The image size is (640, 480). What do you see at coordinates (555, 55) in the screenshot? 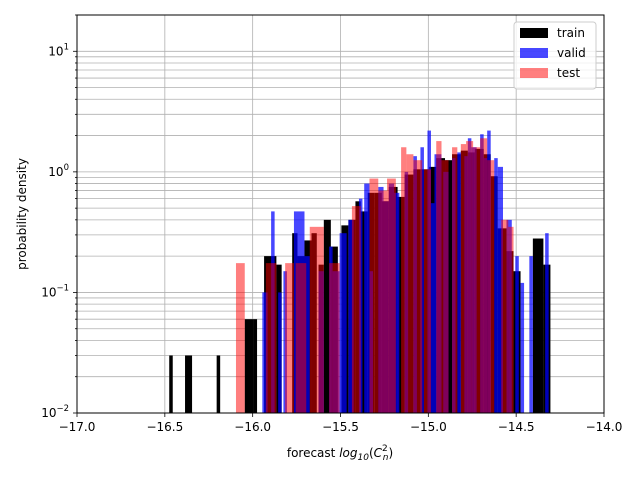
I see `legend: train valid test` at bounding box center [555, 55].